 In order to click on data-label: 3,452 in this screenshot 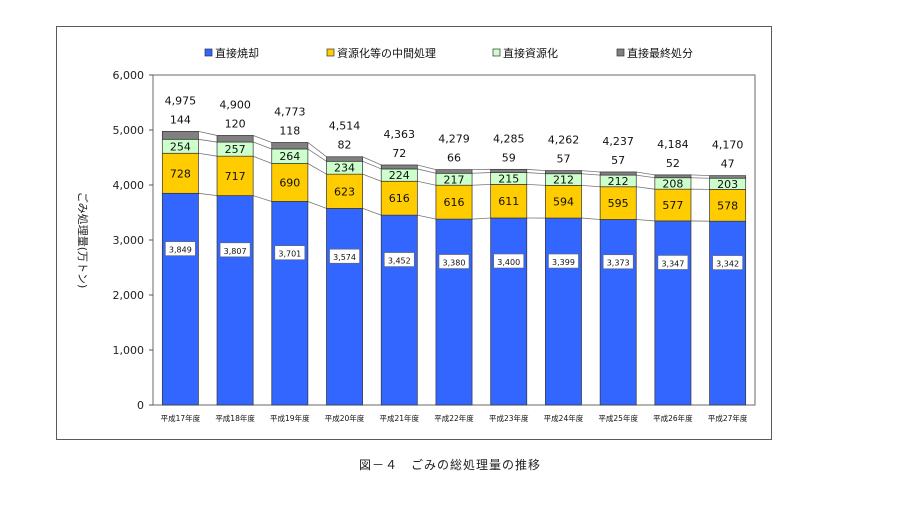, I will do `click(399, 261)`.